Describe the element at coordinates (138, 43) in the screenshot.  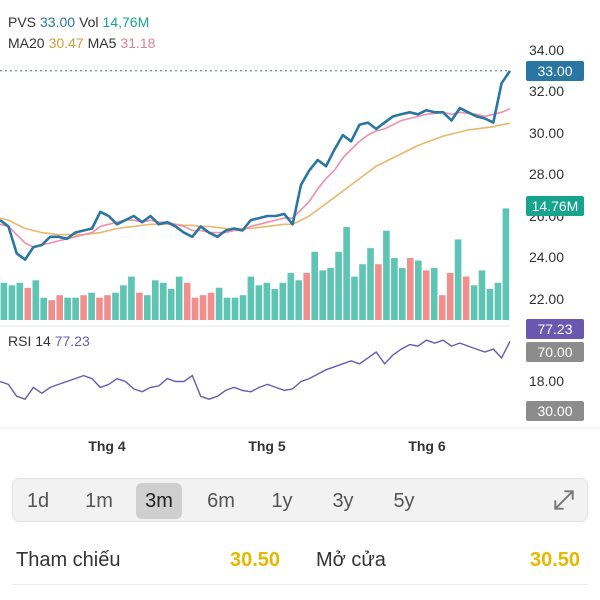
I see `ma5-value: 31.18` at that location.